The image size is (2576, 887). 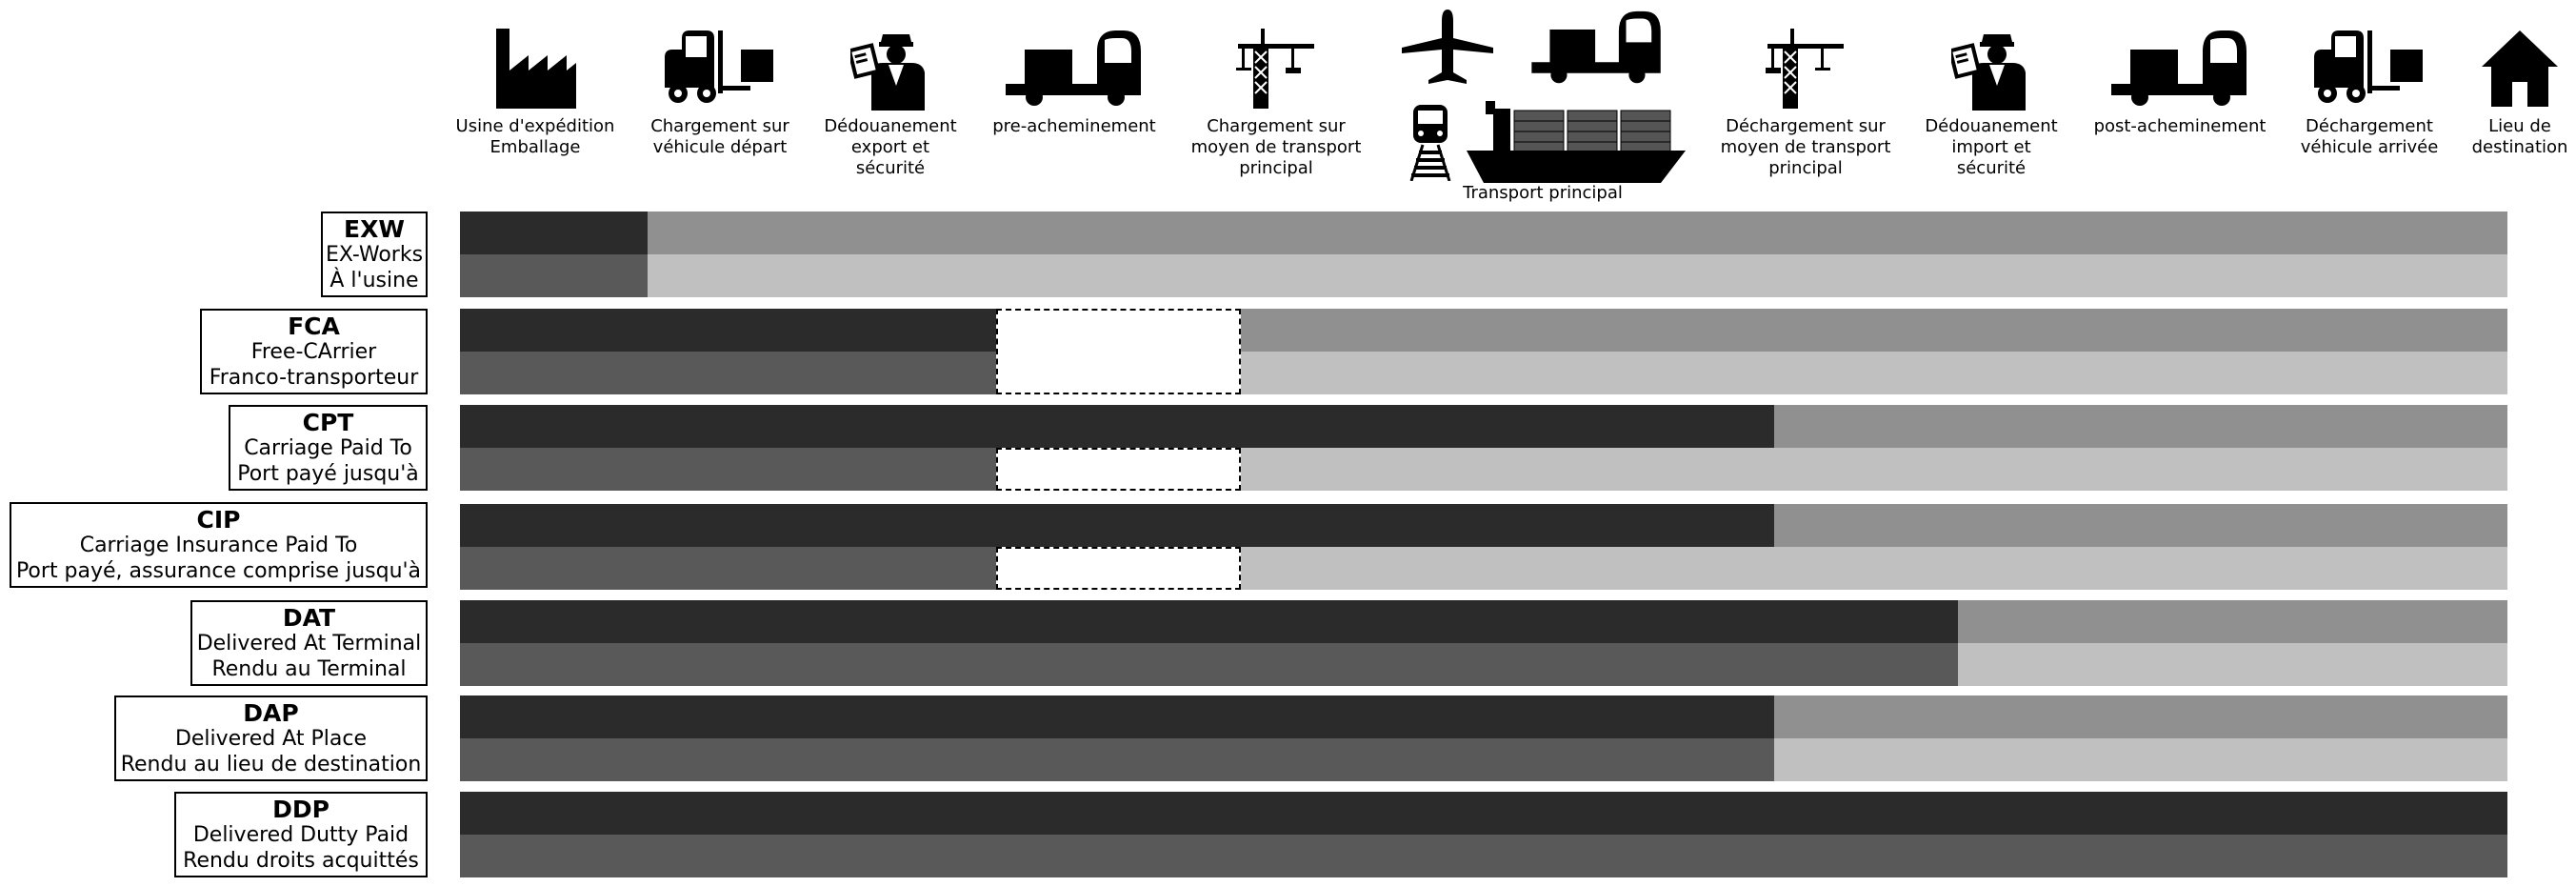 What do you see at coordinates (301, 860) in the screenshot?
I see `term-french: Rendu droits acquittés` at bounding box center [301, 860].